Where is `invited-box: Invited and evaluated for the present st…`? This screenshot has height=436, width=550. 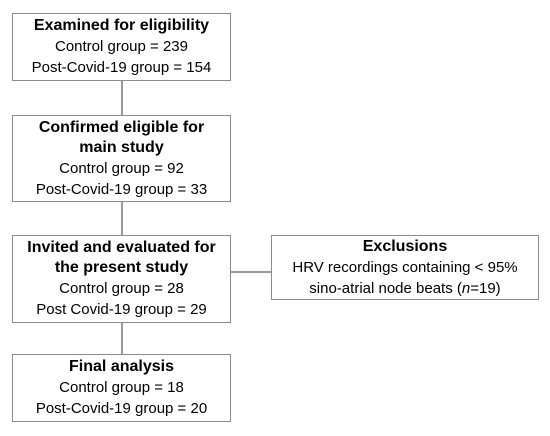 invited-box: Invited and evaluated for the present st… is located at coordinates (121, 279).